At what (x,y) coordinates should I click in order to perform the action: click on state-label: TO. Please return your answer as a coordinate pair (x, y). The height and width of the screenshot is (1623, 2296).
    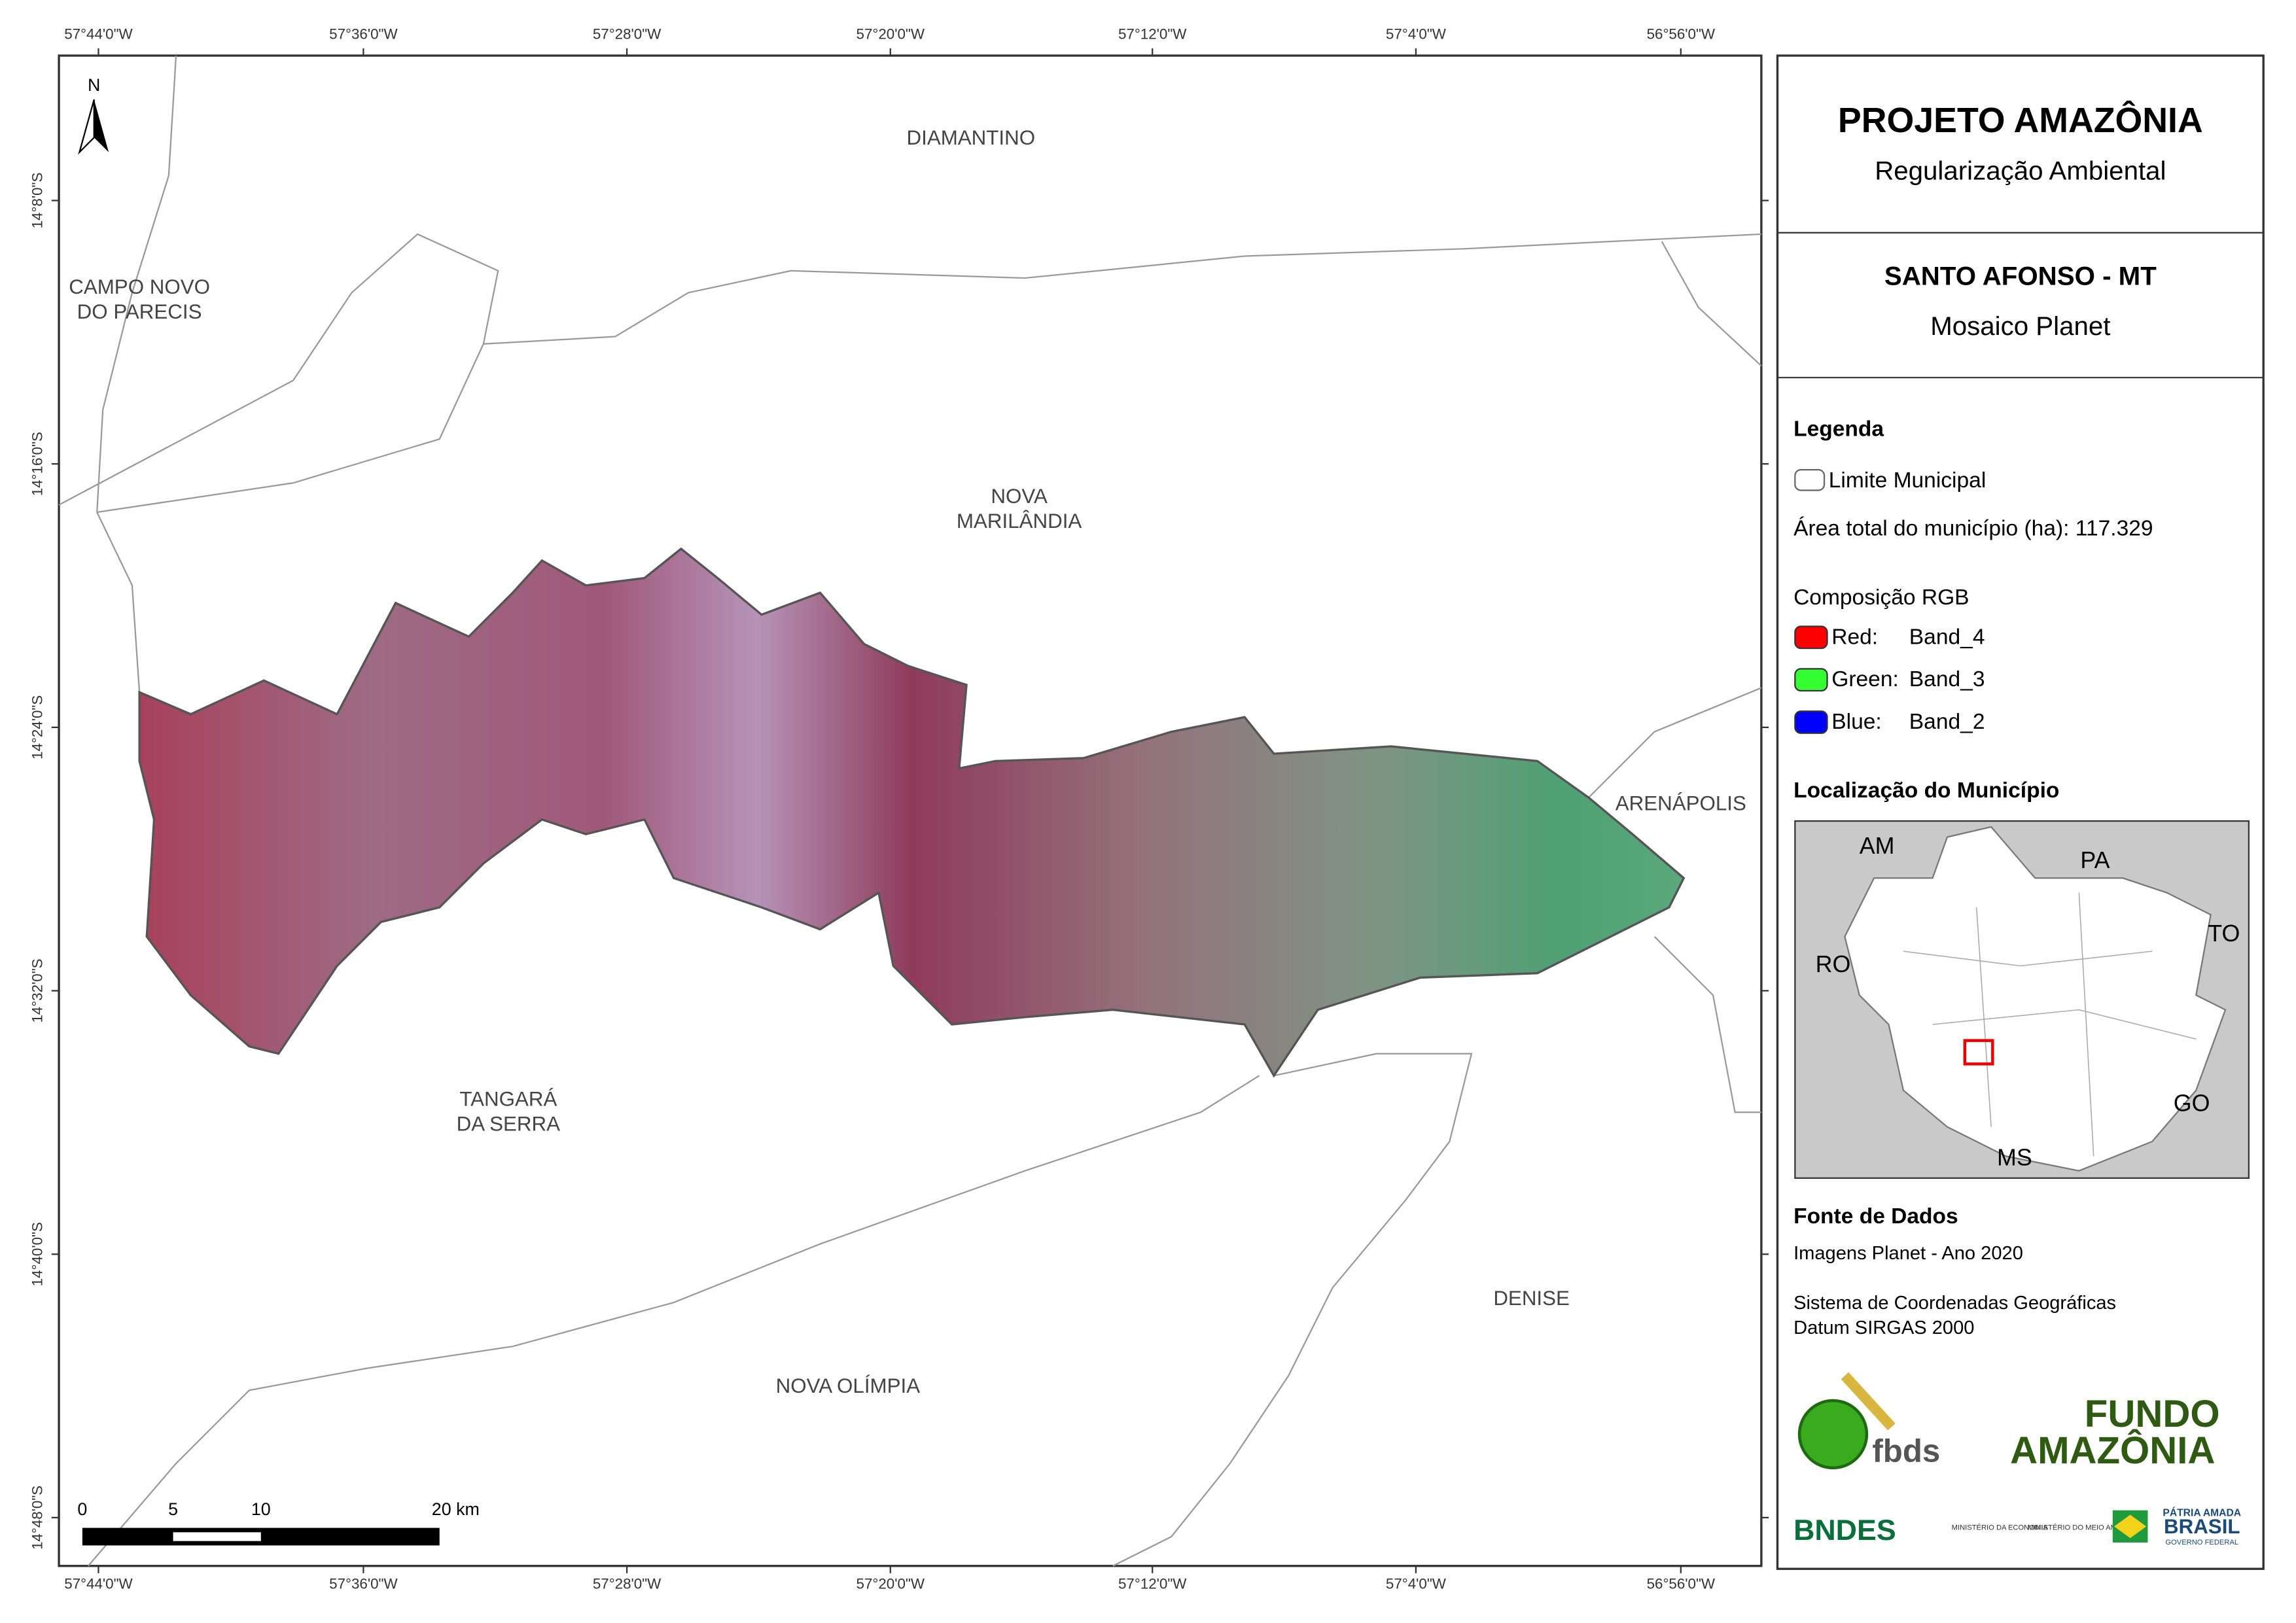
    Looking at the image, I should click on (2224, 934).